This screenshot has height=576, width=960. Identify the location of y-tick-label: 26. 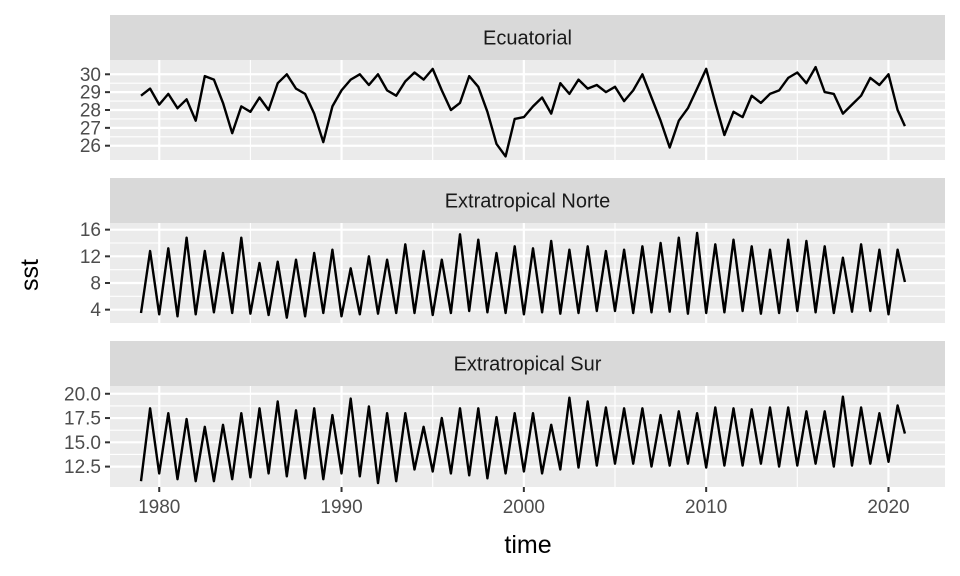
(90, 146).